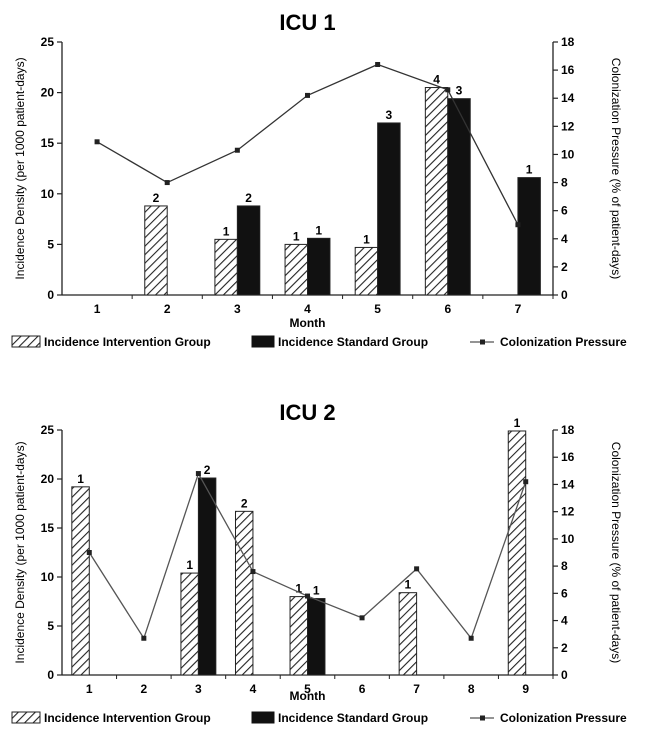 Image resolution: width=651 pixels, height=738 pixels. Describe the element at coordinates (564, 593) in the screenshot. I see `y2-tick-label: 6` at that location.